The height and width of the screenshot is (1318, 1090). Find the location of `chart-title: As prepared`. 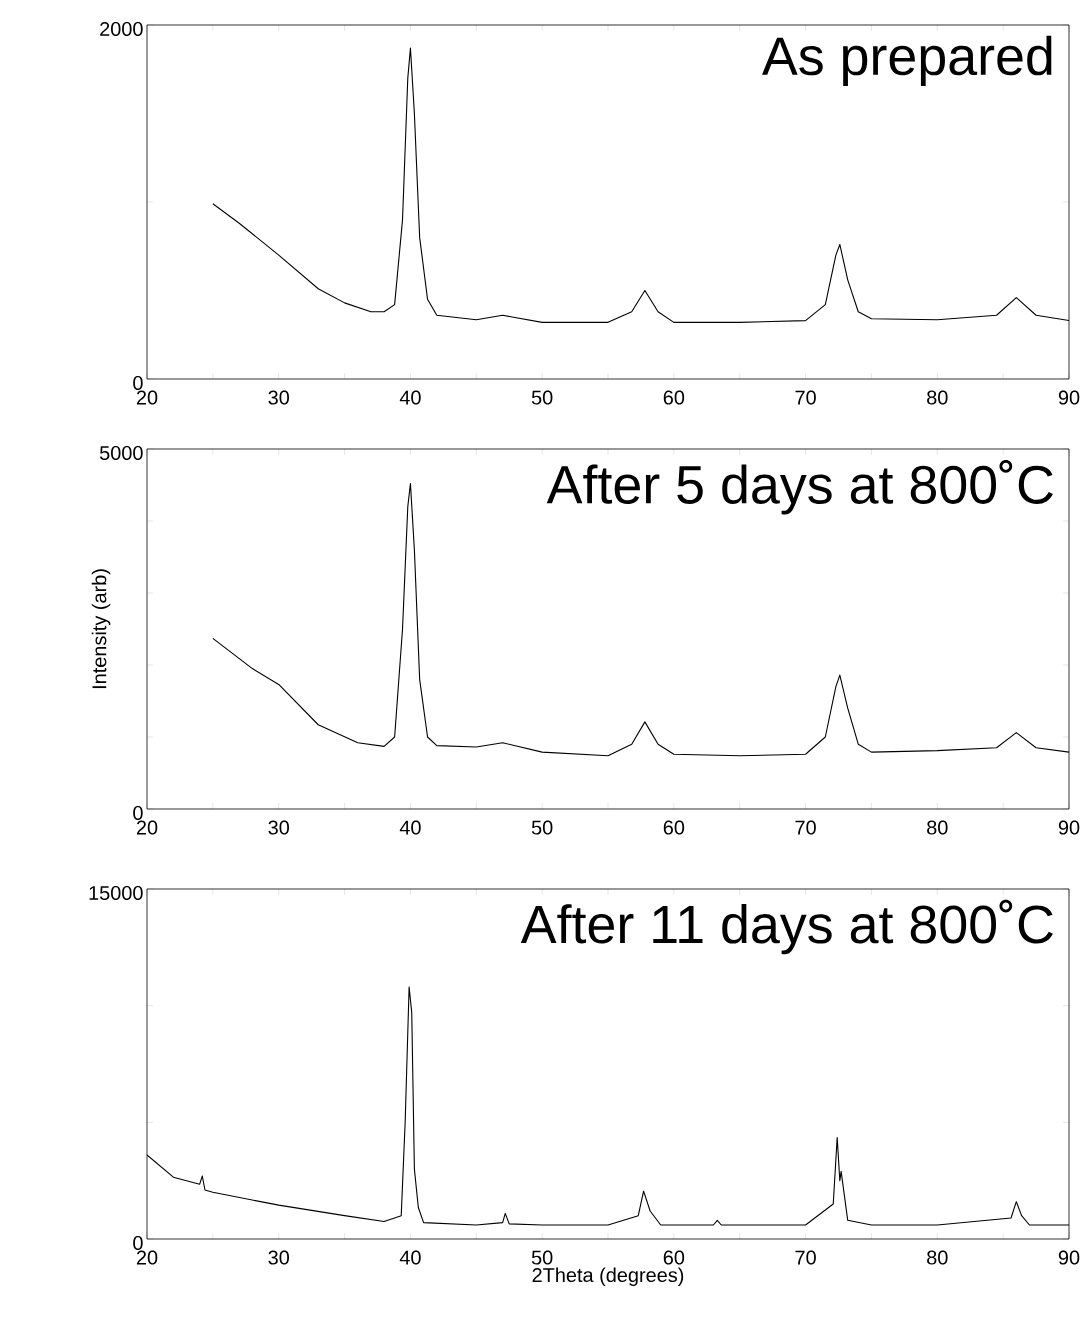

chart-title: As prepared is located at coordinates (907, 60).